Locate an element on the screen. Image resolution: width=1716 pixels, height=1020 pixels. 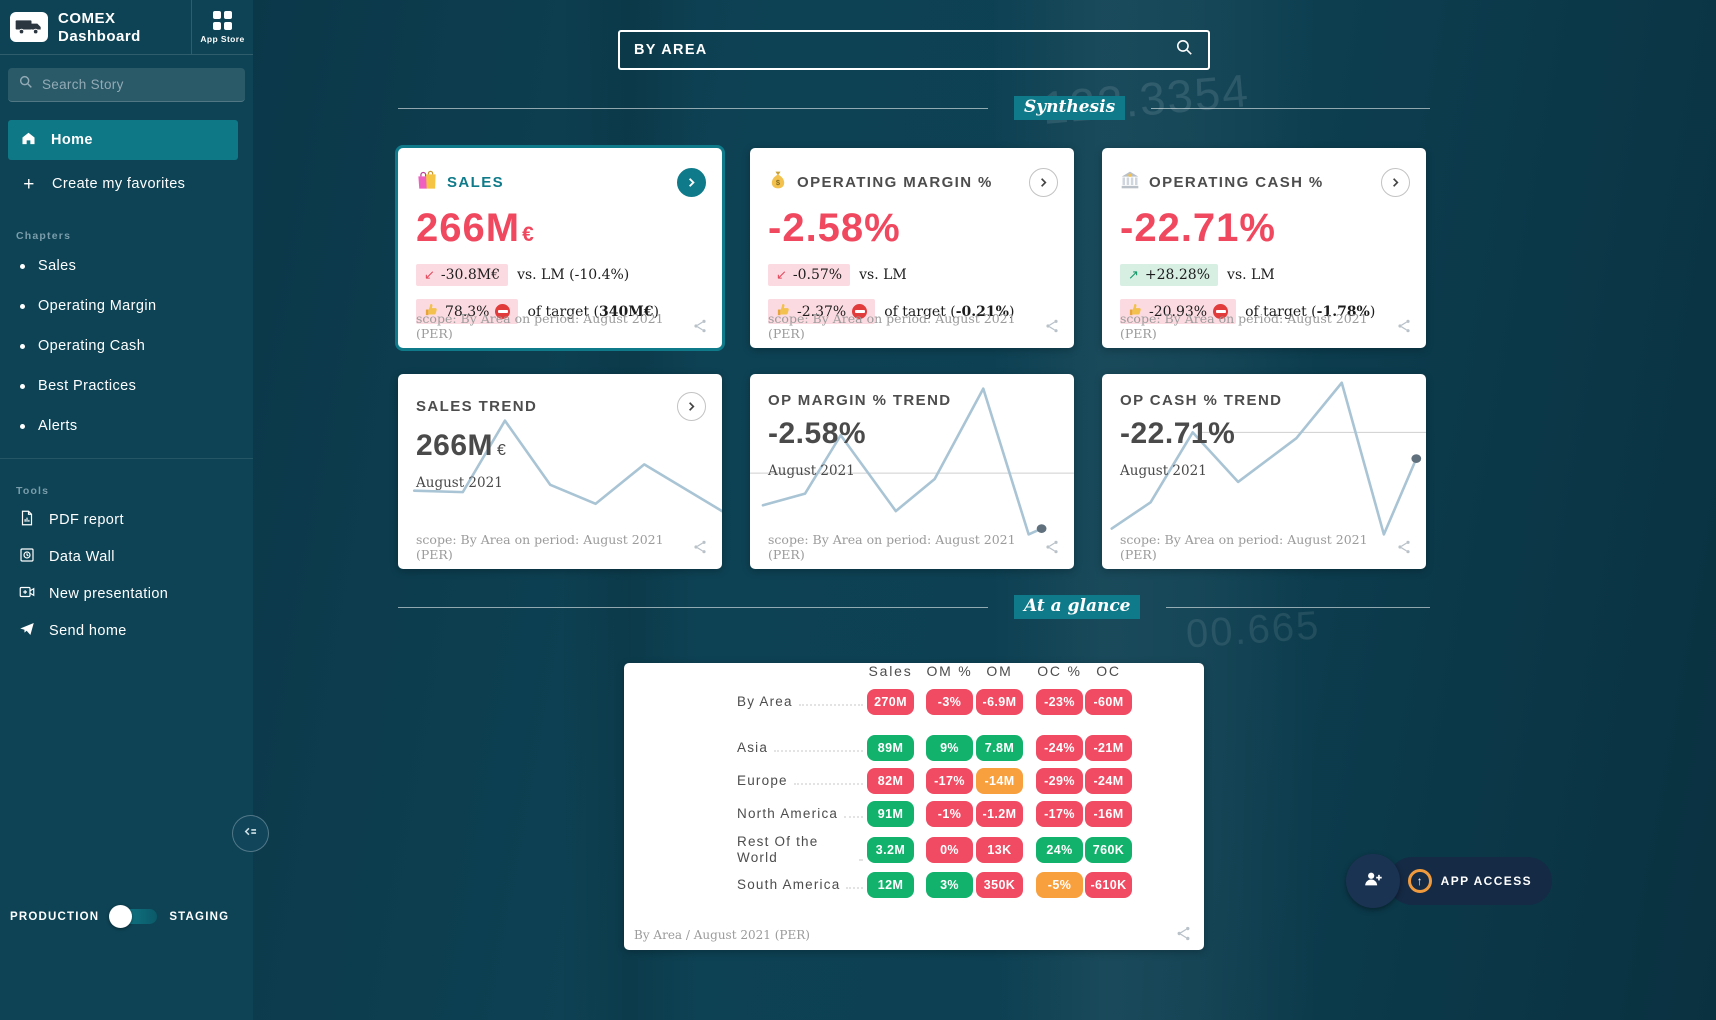
value-pill: -6.9M is located at coordinates (999, 702).